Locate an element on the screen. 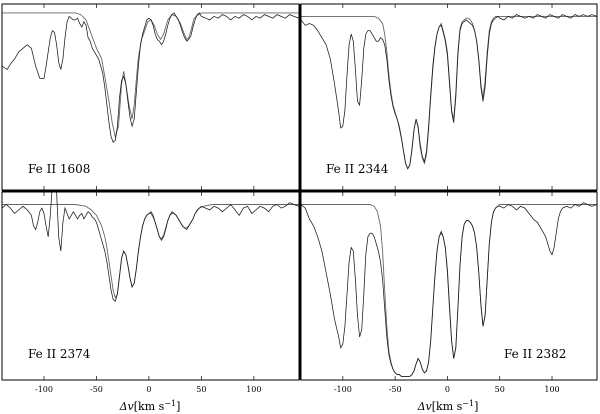  panel-label-fe2-2382: Fe II 2382 is located at coordinates (535, 354).